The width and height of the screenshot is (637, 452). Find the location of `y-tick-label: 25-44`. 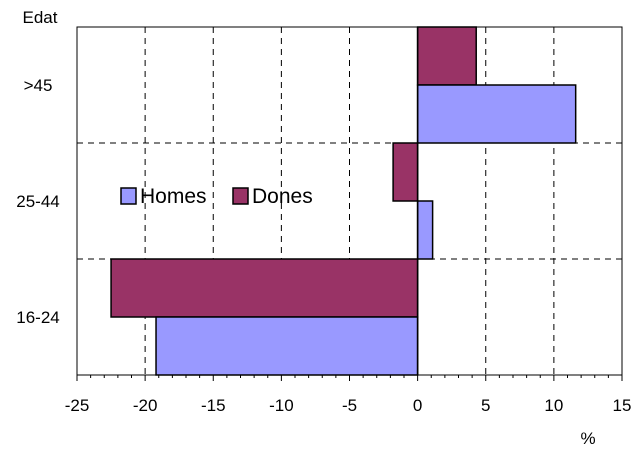

y-tick-label: 25-44 is located at coordinates (37, 201).